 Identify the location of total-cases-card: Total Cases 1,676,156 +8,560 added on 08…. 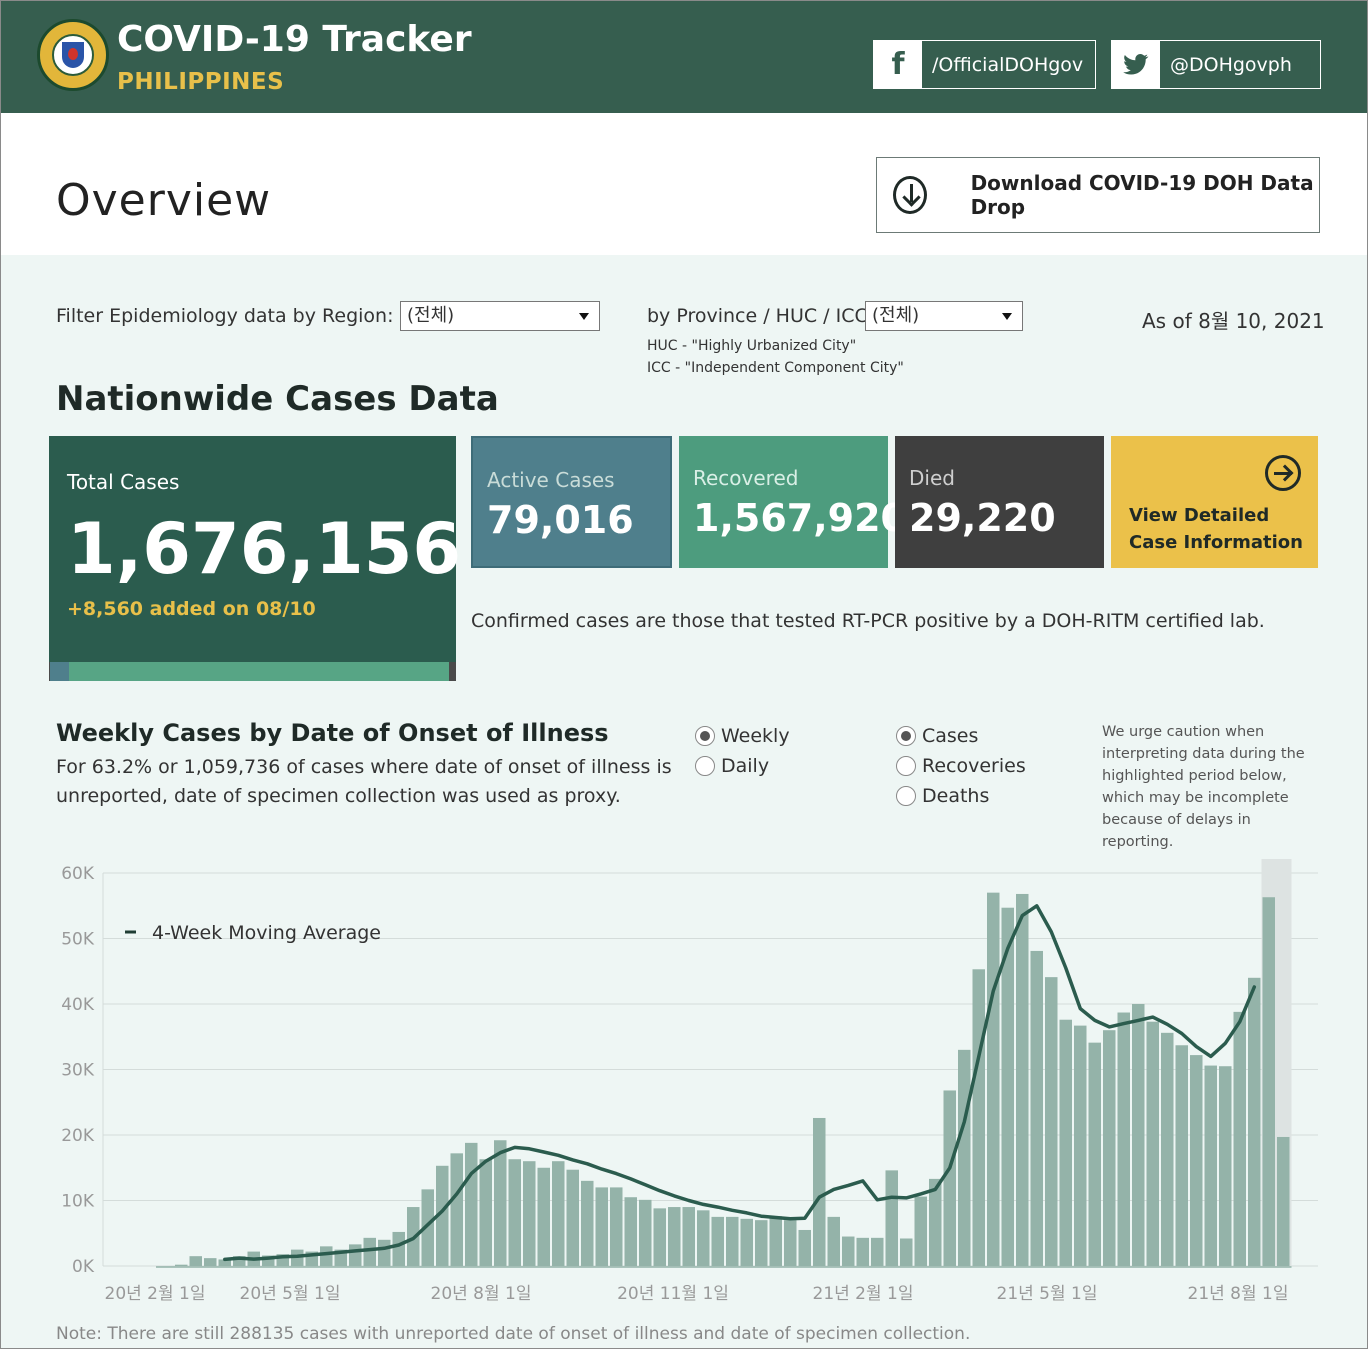
(255, 558).